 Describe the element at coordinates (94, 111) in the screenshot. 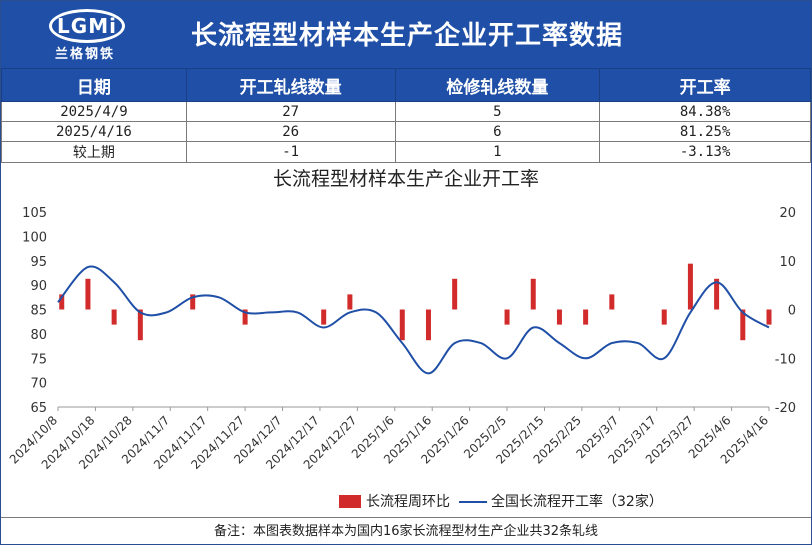

I see `cell-date: 2025/4/9` at that location.